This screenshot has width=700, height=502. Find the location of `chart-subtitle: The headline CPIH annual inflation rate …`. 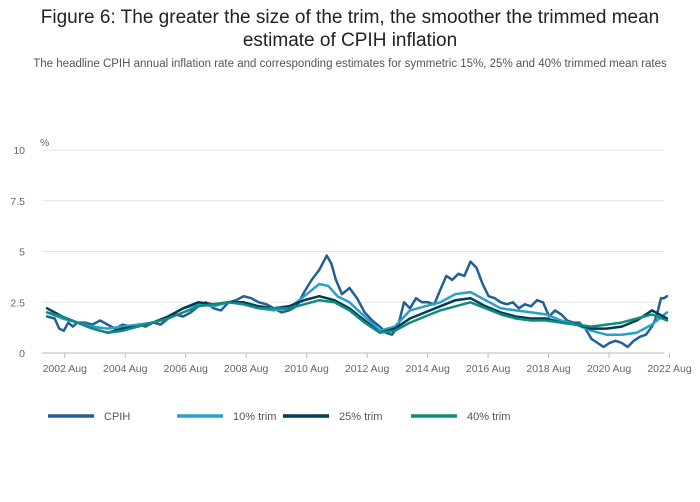

chart-subtitle: The headline CPIH annual inflation rate … is located at coordinates (350, 64).